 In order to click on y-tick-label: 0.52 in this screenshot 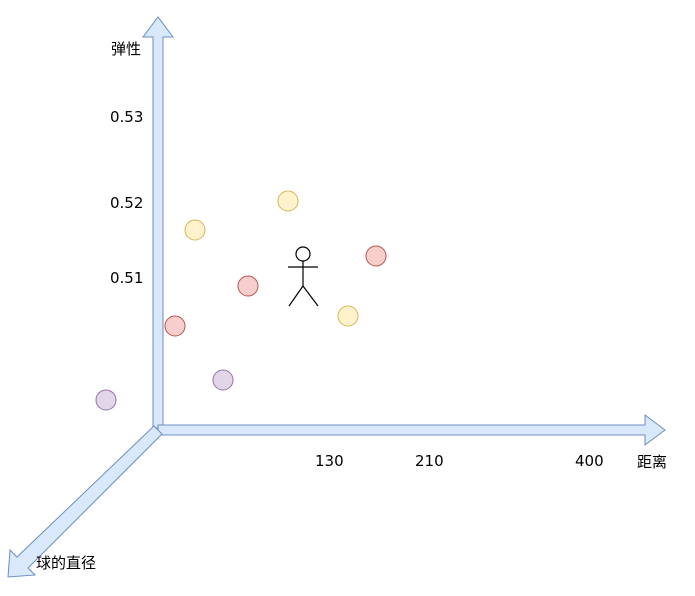, I will do `click(127, 203)`.